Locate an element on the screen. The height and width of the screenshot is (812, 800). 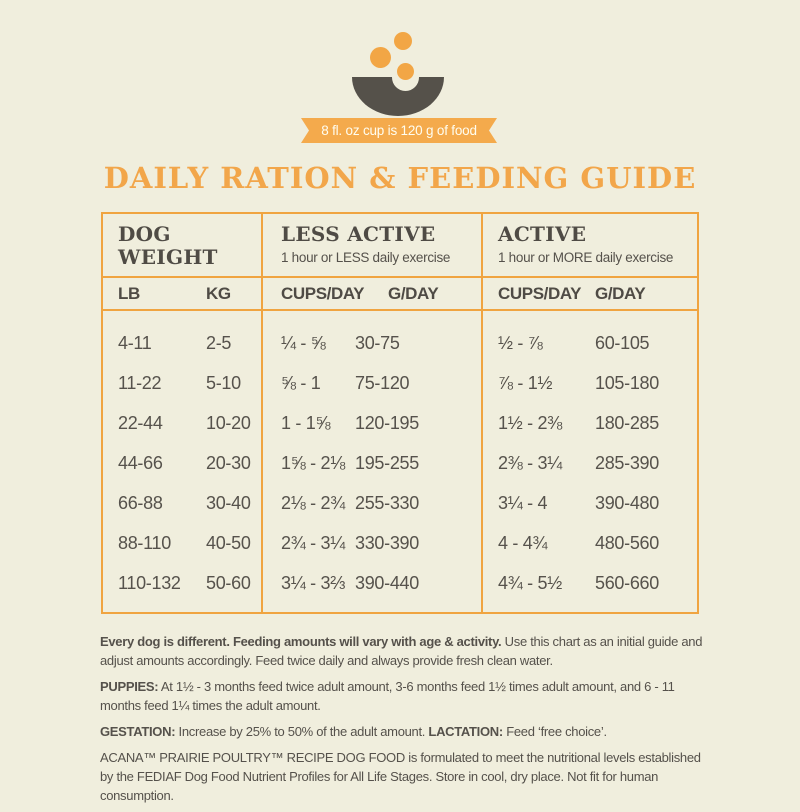
table-cell: 4 - 4¾ is located at coordinates (523, 542).